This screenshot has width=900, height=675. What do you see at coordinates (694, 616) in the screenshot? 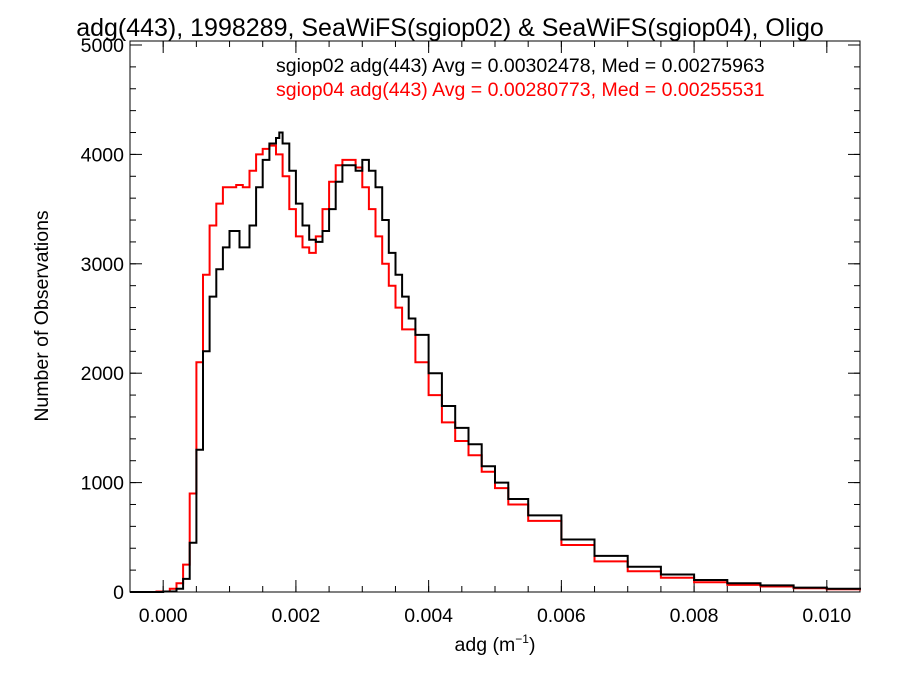
I see `x-tick-label: 0.008` at bounding box center [694, 616].